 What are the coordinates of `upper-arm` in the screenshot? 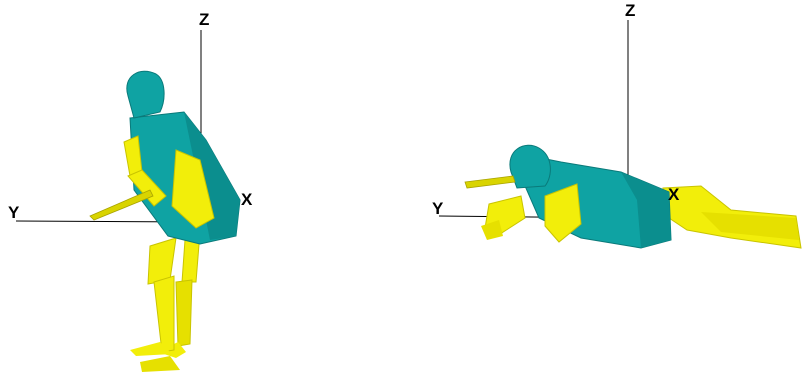 It's located at (563, 213).